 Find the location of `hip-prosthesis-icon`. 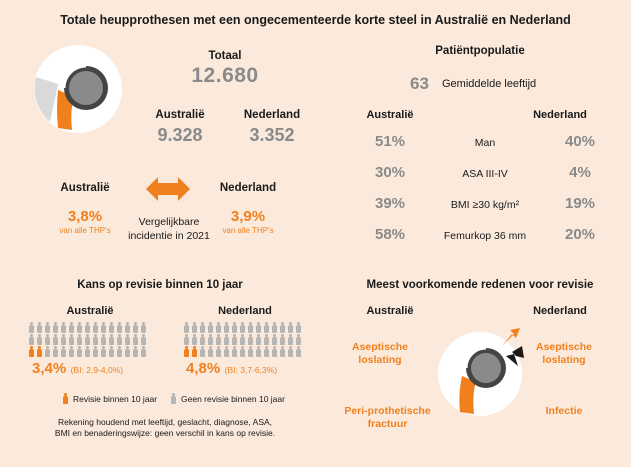

hip-prosthesis-icon is located at coordinates (78, 89).